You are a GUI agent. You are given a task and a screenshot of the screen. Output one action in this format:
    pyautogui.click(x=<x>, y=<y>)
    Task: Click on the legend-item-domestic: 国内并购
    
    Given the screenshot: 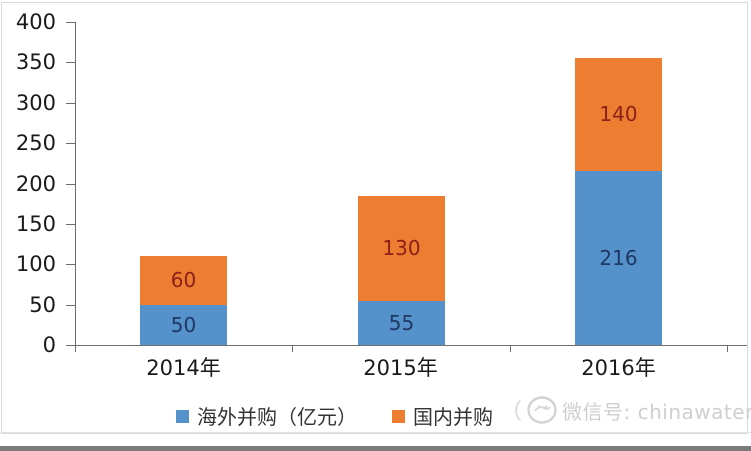 What is the action you would take?
    pyautogui.click(x=442, y=415)
    